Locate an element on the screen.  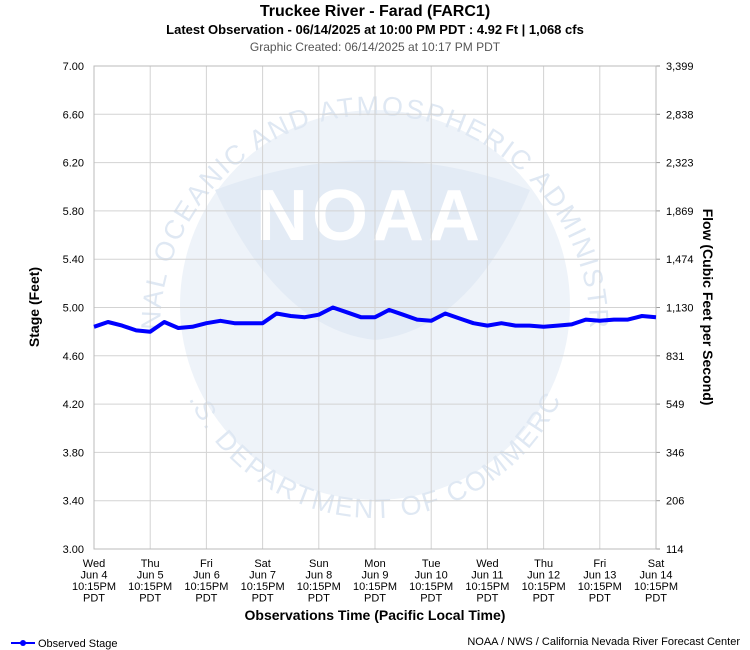
x-tick-label: Jun 4 is located at coordinates (94, 576).